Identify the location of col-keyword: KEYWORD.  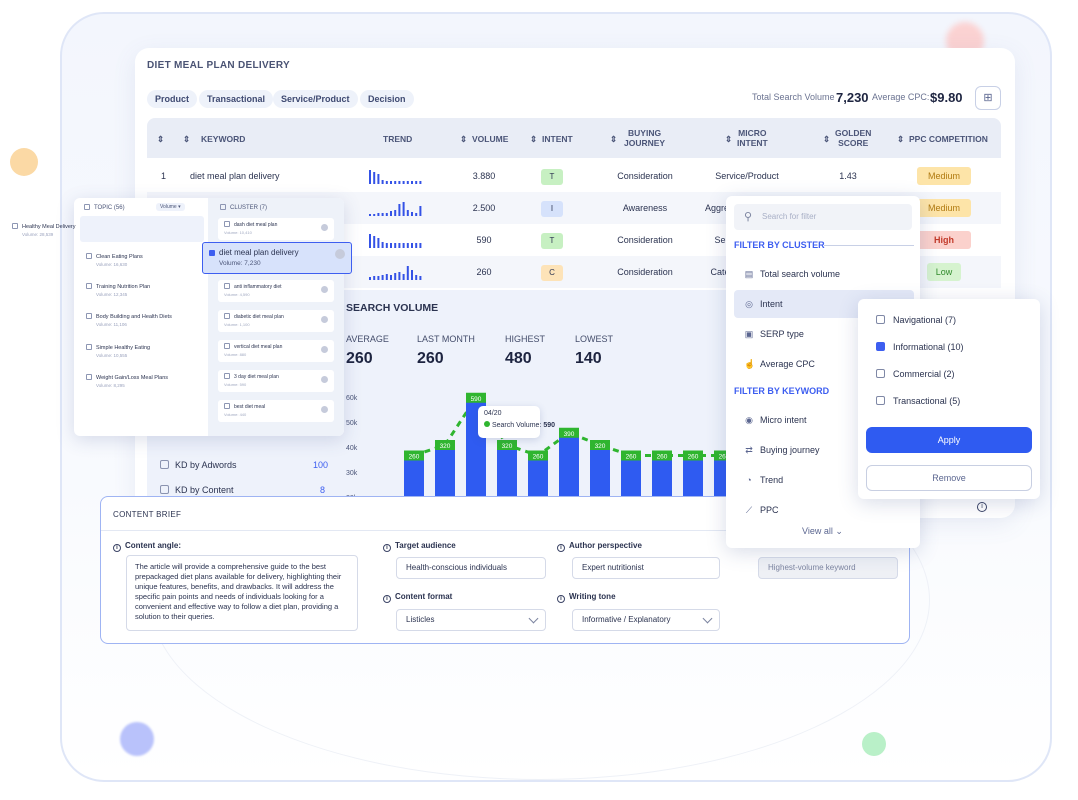
(223, 139).